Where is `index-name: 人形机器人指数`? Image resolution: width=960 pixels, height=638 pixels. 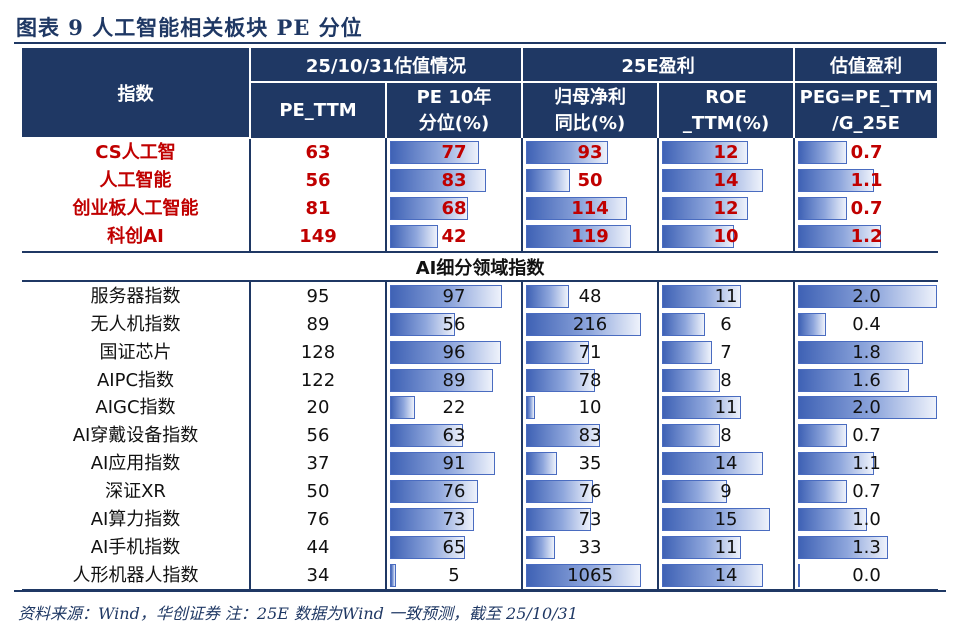 index-name: 人形机器人指数 is located at coordinates (135, 575).